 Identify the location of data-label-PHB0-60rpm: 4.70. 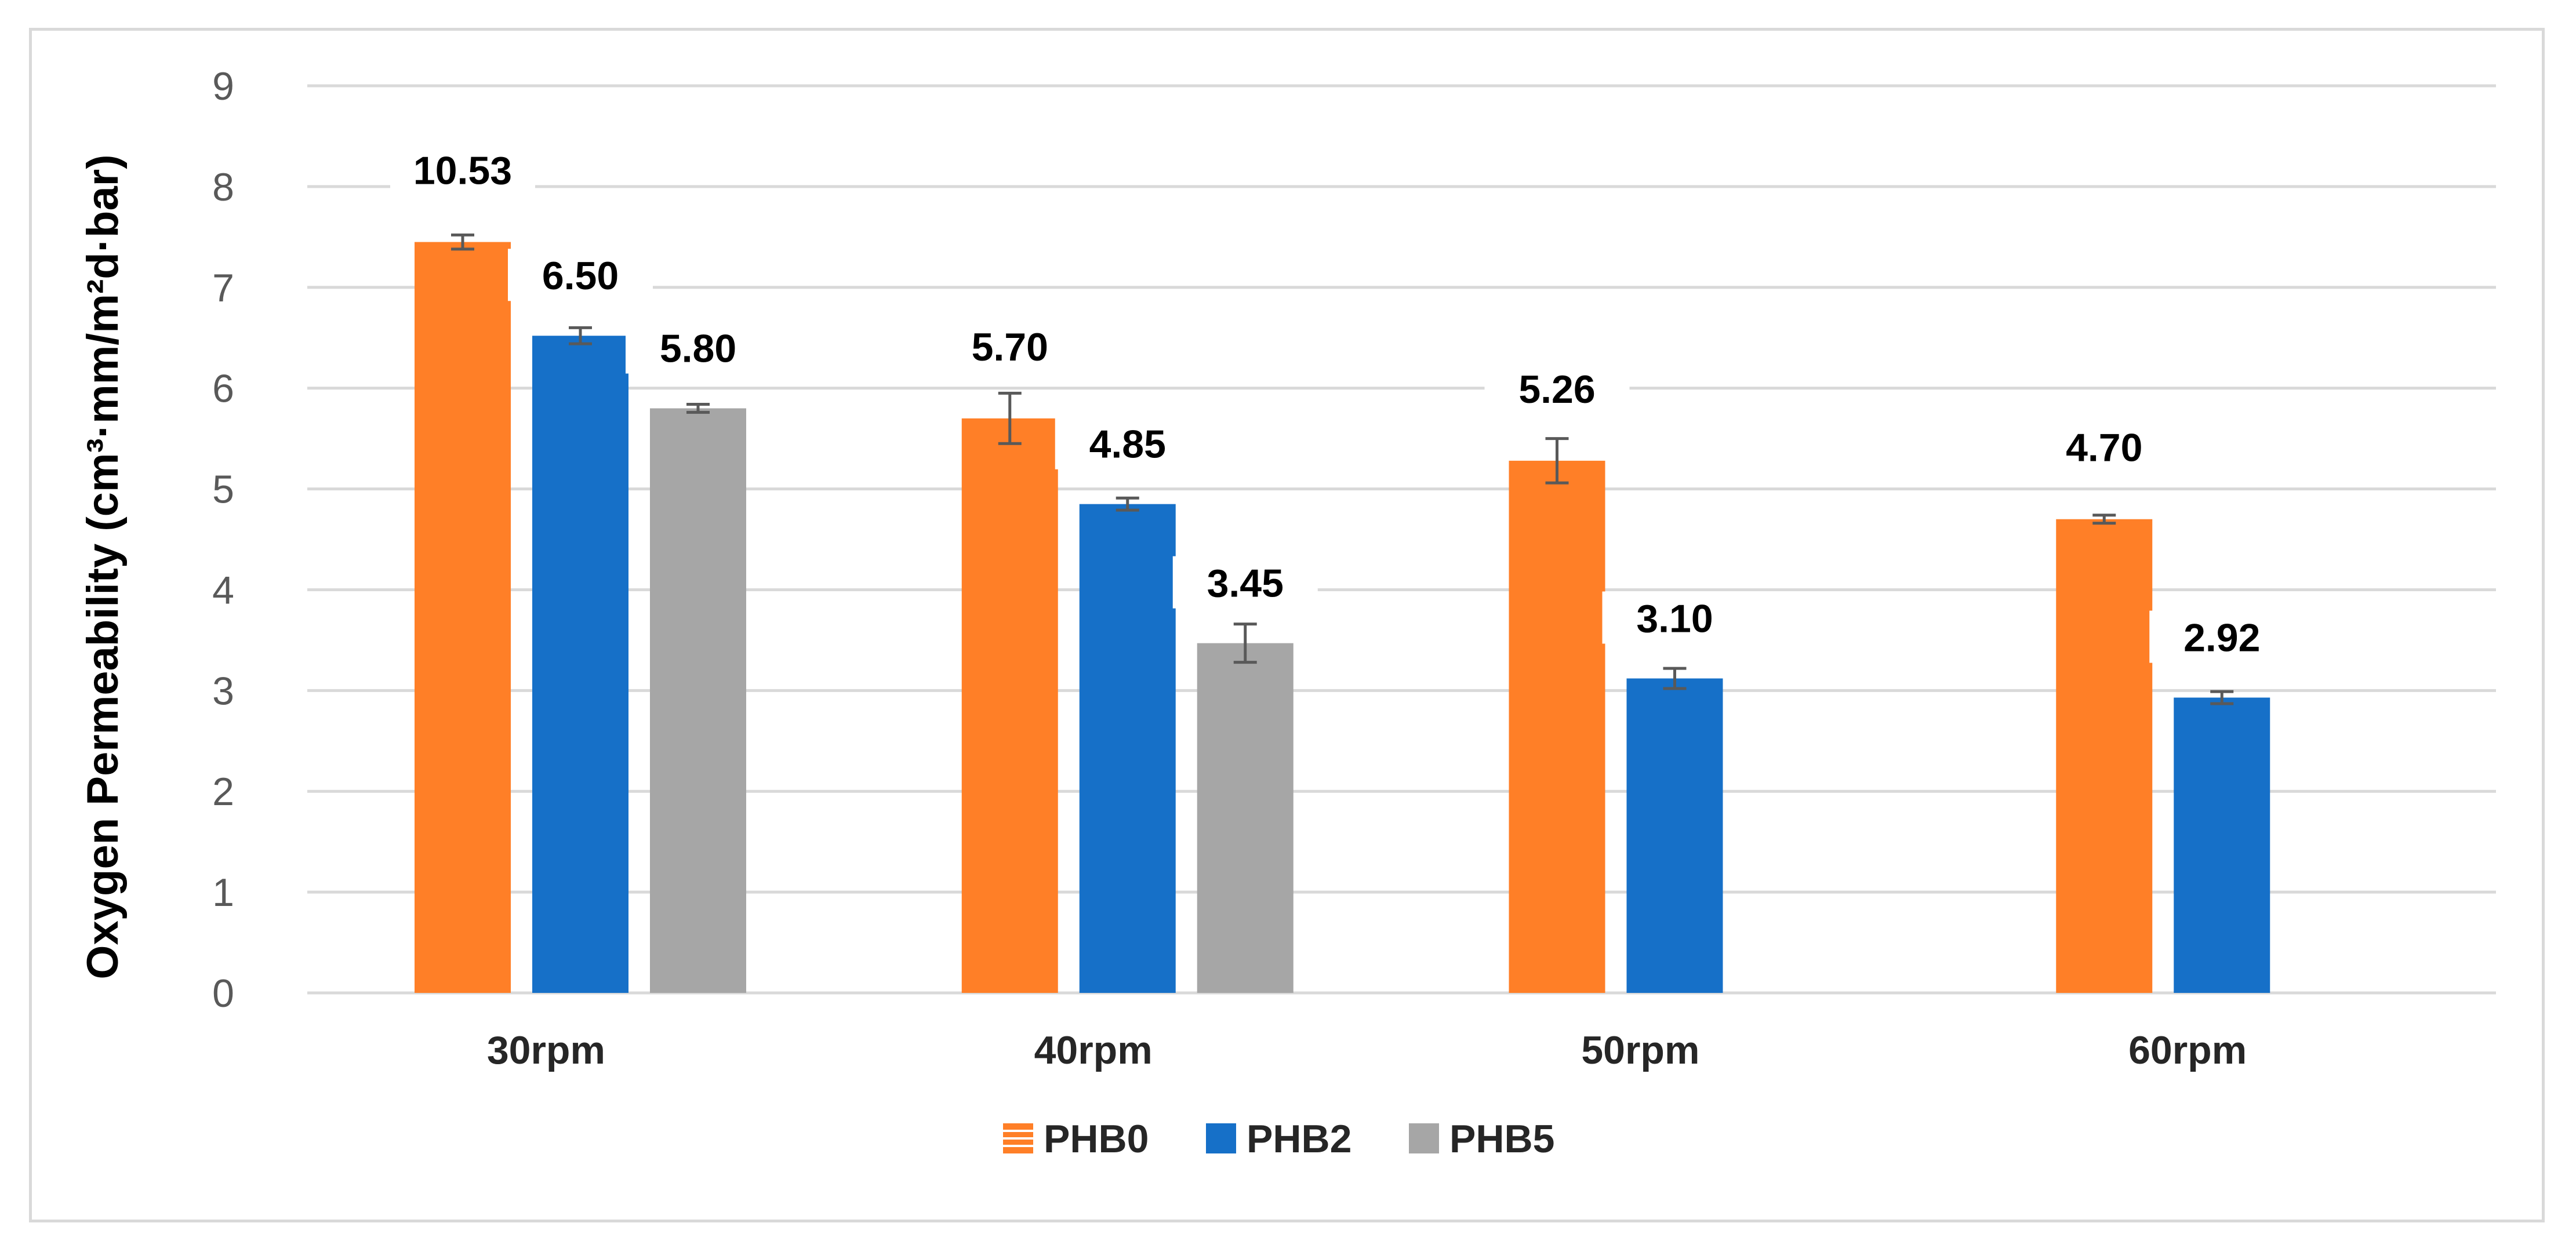
(2104, 448).